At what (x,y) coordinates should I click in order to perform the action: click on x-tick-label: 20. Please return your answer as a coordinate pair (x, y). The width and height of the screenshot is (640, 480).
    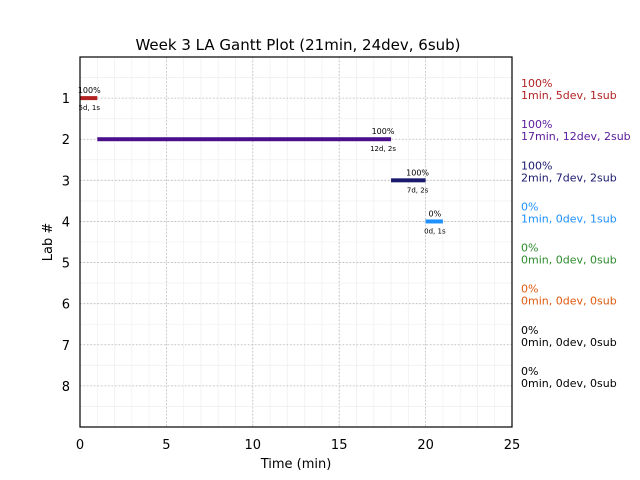
    Looking at the image, I should click on (425, 445).